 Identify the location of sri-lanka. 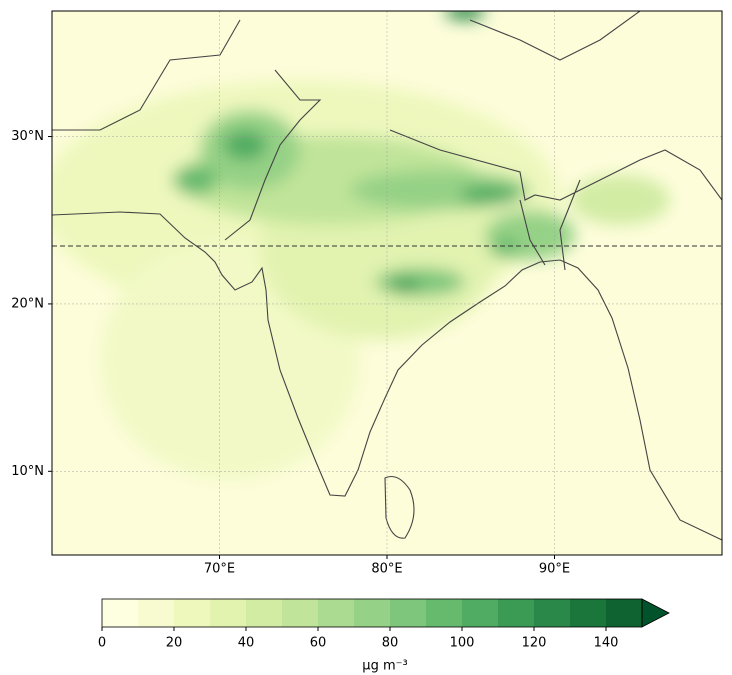
(399, 507).